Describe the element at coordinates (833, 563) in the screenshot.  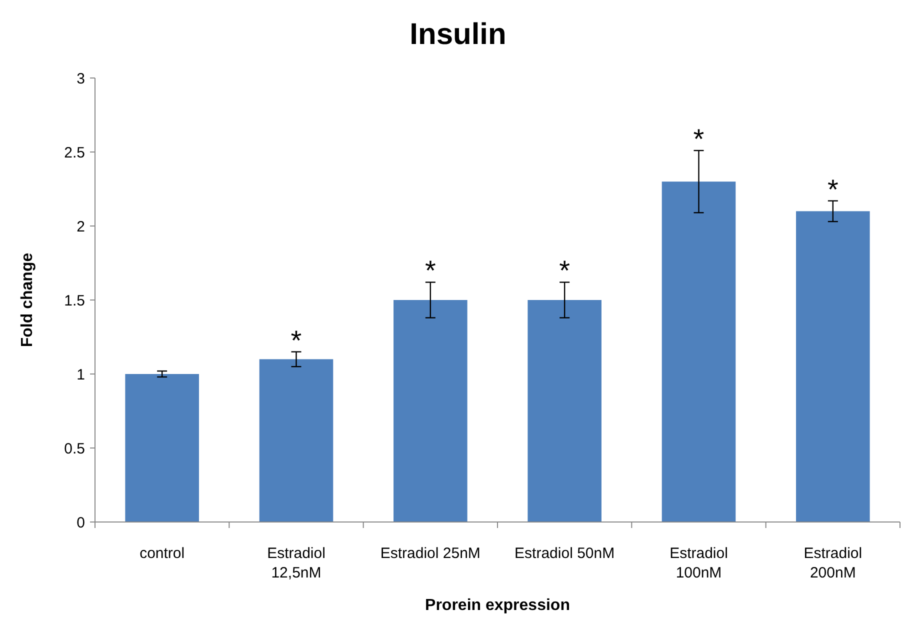
I see `x-tick-label: Estradiol 200nM` at that location.